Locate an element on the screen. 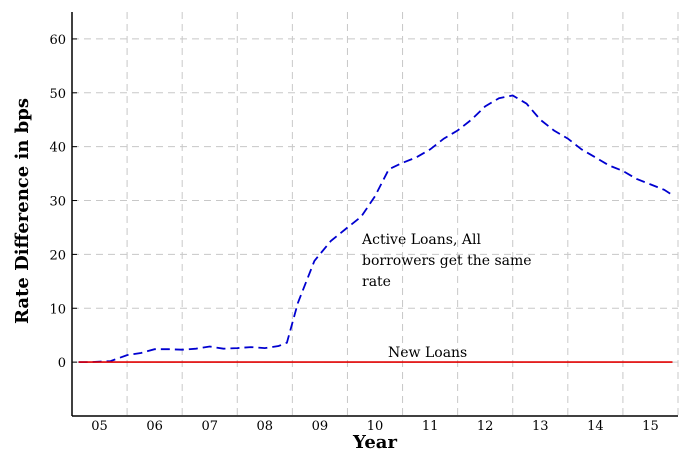 Image resolution: width=698 pixels, height=453 pixels. y-axis-title: Rate Difference in bps is located at coordinates (22, 211).